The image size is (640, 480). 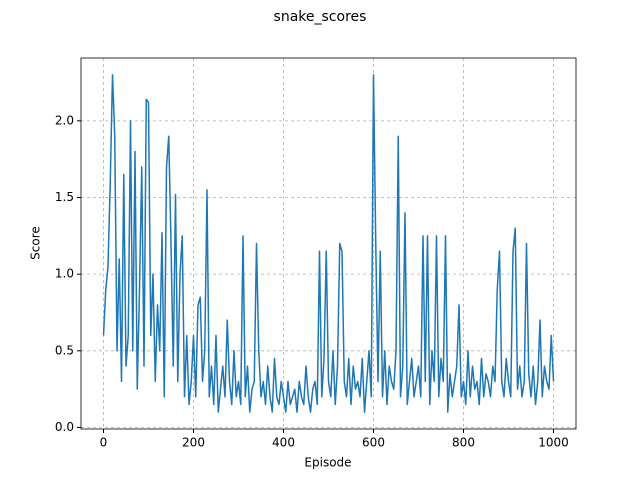 I want to click on x-tick-label: 200, so click(x=193, y=443).